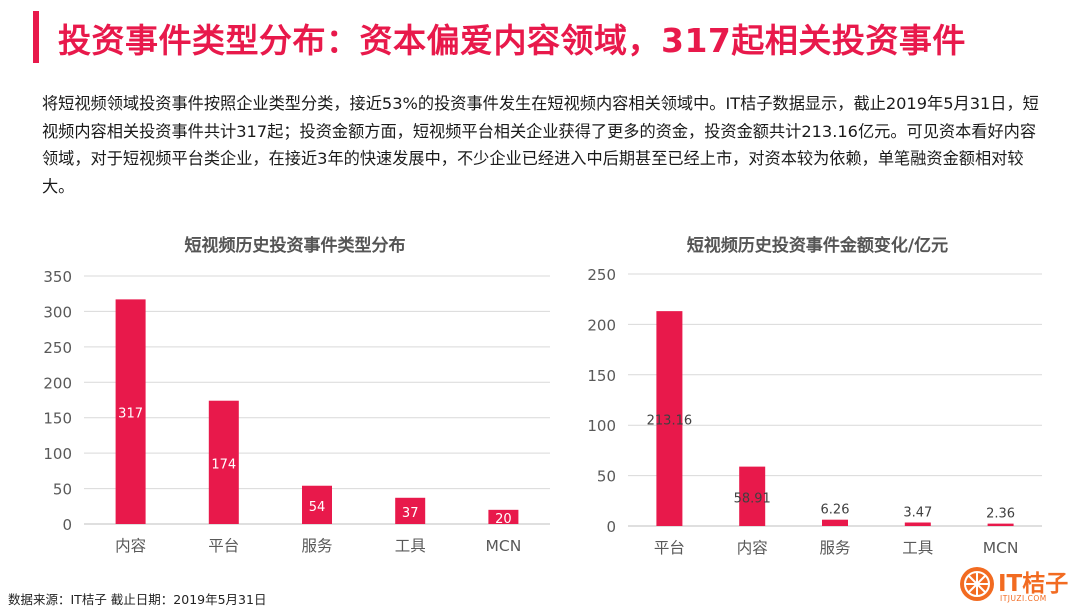 This screenshot has height=608, width=1080. I want to click on data-label: 58.91, so click(752, 498).